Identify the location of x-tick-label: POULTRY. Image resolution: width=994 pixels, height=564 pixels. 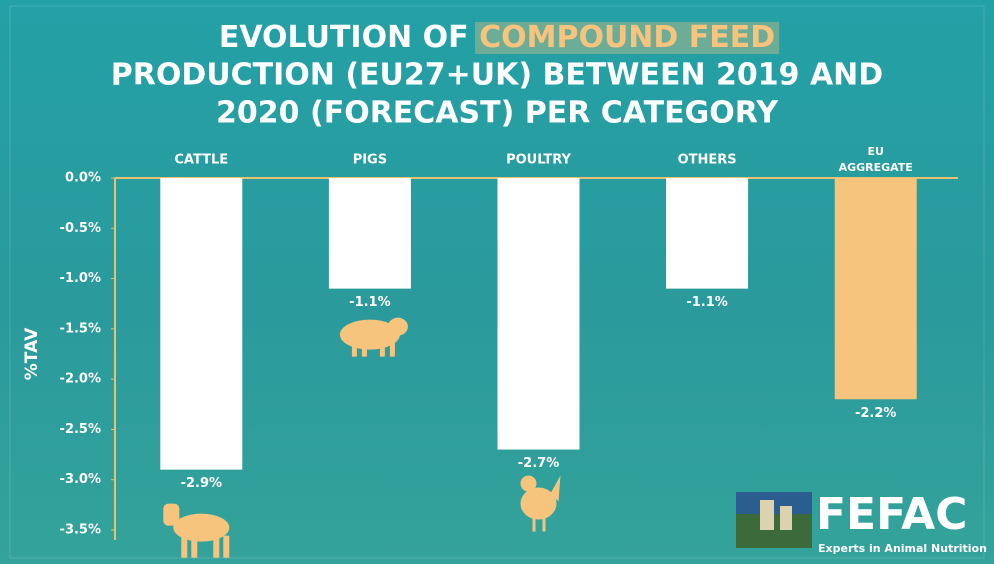
(538, 160).